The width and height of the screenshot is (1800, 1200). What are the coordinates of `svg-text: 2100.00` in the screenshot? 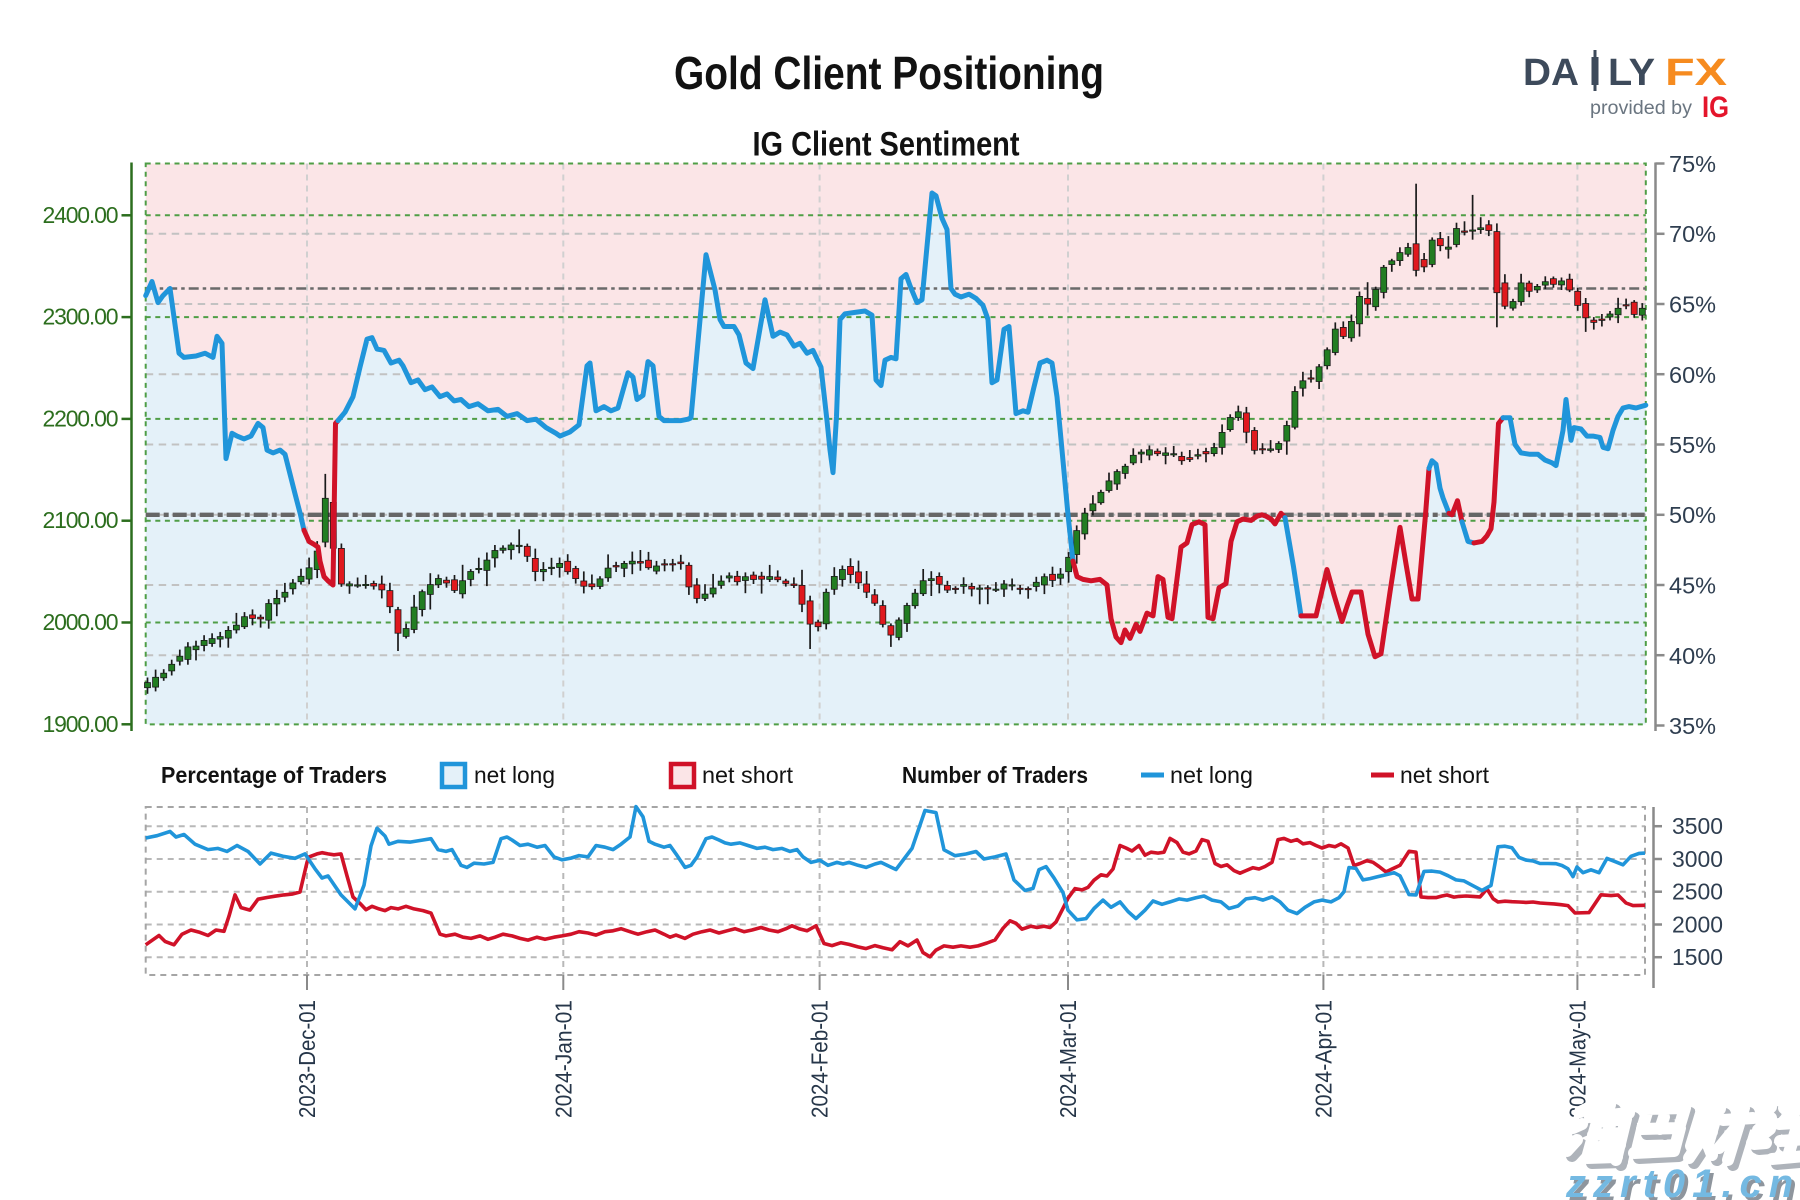 It's located at (81, 520).